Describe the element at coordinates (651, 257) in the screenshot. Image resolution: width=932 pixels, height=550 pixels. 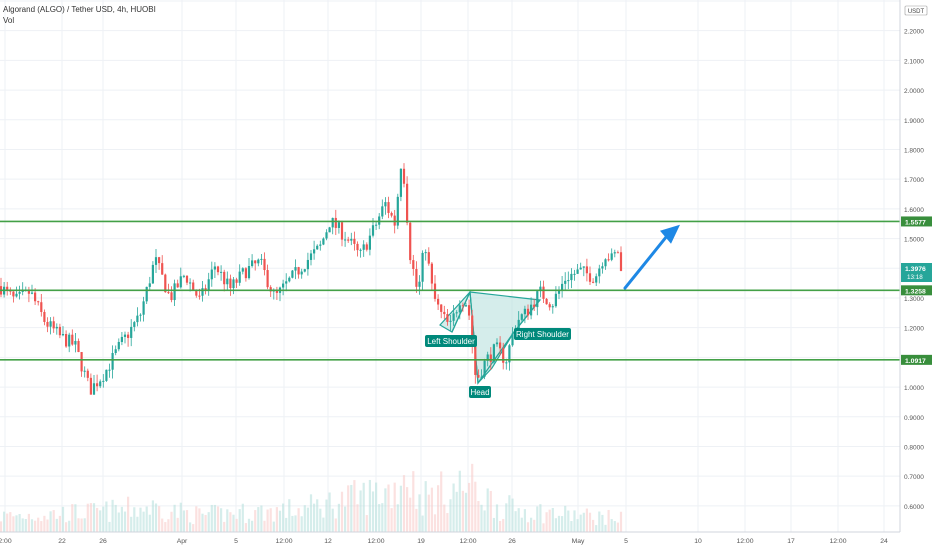
I see `projection-arrow` at that location.